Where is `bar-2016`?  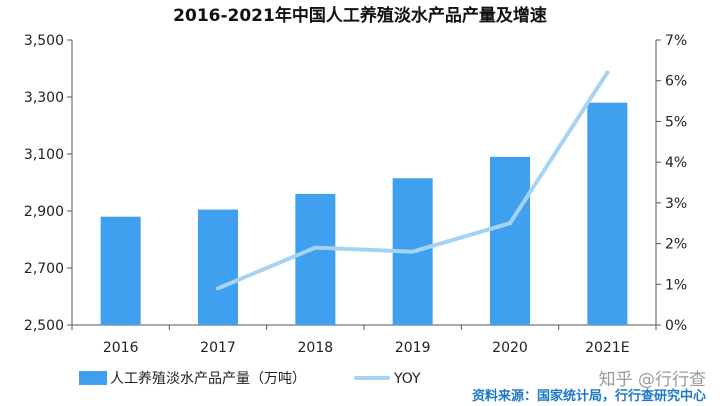 bar-2016 is located at coordinates (120, 270).